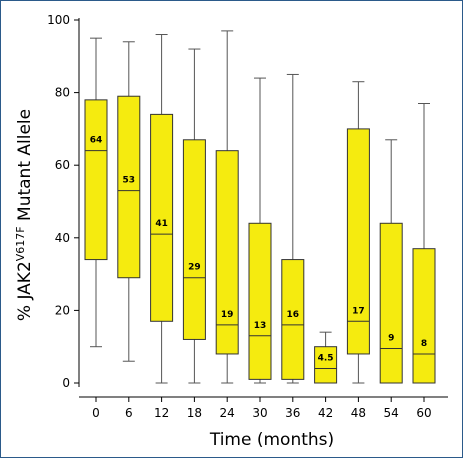  Describe the element at coordinates (129, 181) in the screenshot. I see `median-label: 53` at that location.